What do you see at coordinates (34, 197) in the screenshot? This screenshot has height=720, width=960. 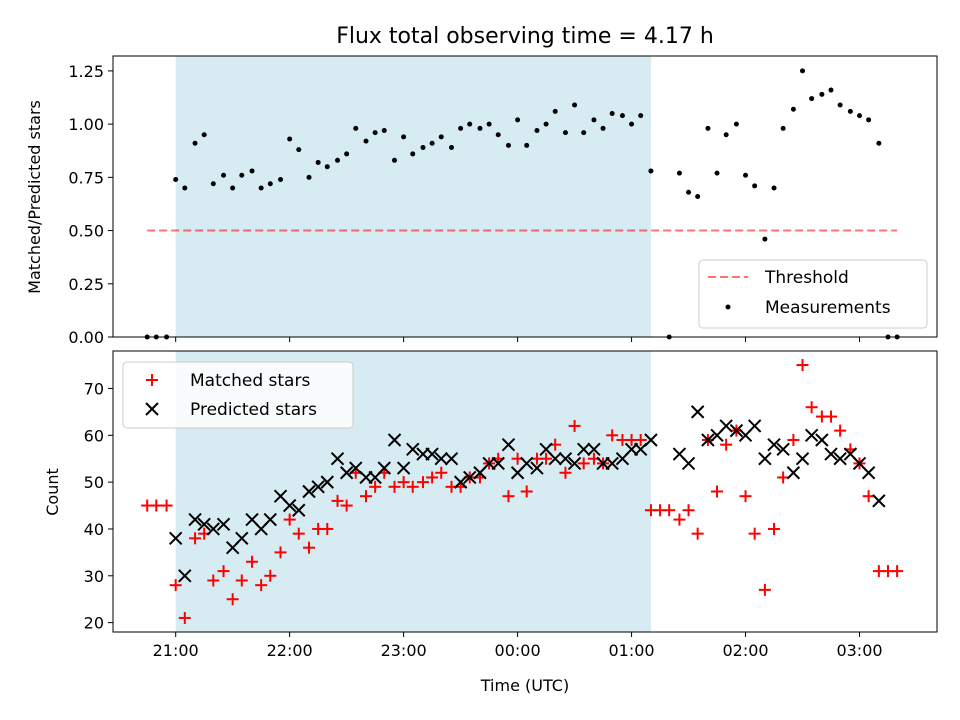 I see `top-y-axis-label: Matched/Predicted stars` at bounding box center [34, 197].